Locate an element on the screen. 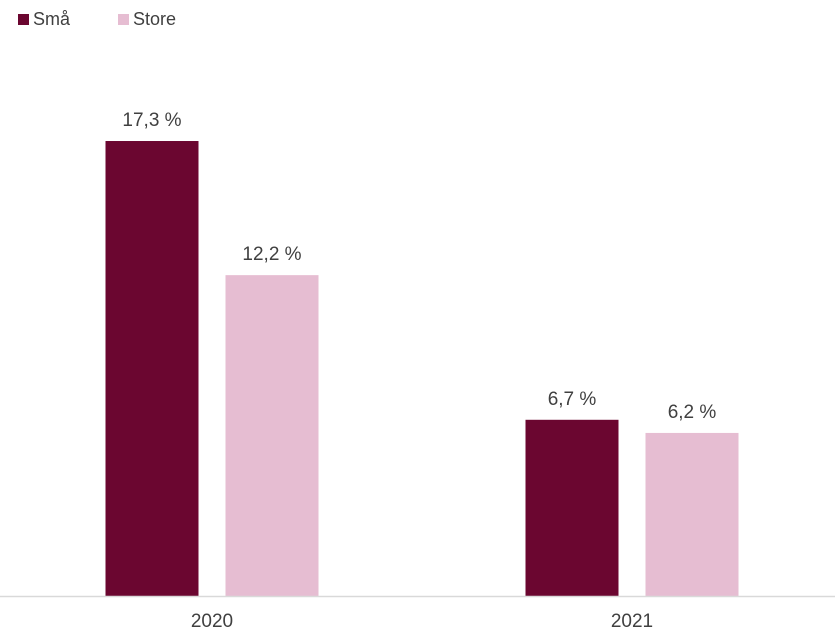 The height and width of the screenshot is (636, 835). data-label-0-0: 17,3 % is located at coordinates (151, 120).